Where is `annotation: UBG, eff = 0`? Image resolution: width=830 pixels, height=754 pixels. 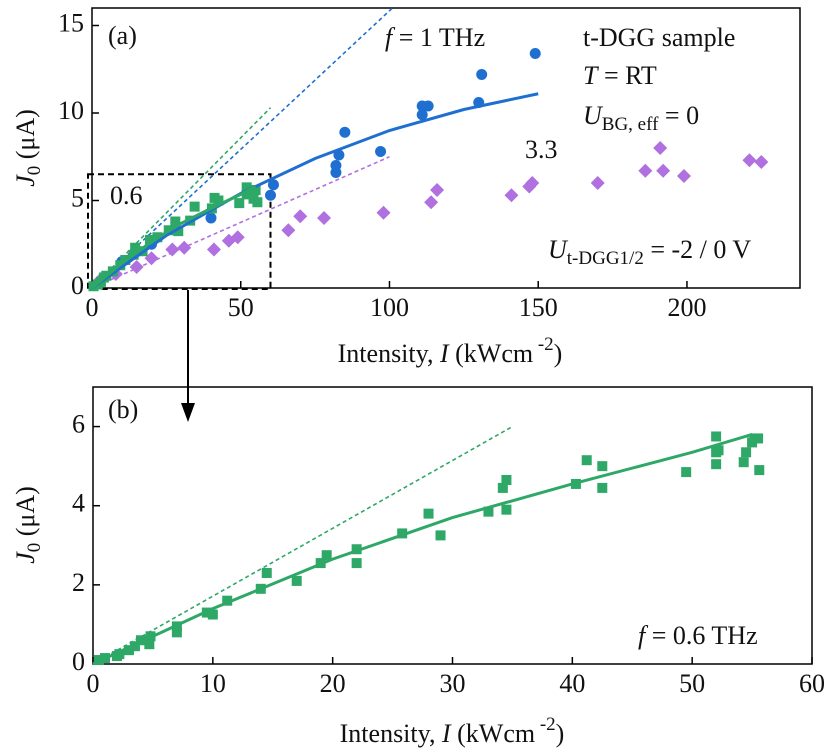
annotation: UBG, eff = 0 is located at coordinates (641, 118).